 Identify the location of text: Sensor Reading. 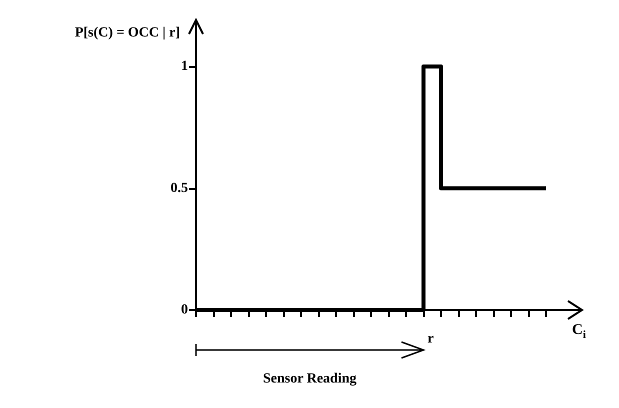
(309, 379).